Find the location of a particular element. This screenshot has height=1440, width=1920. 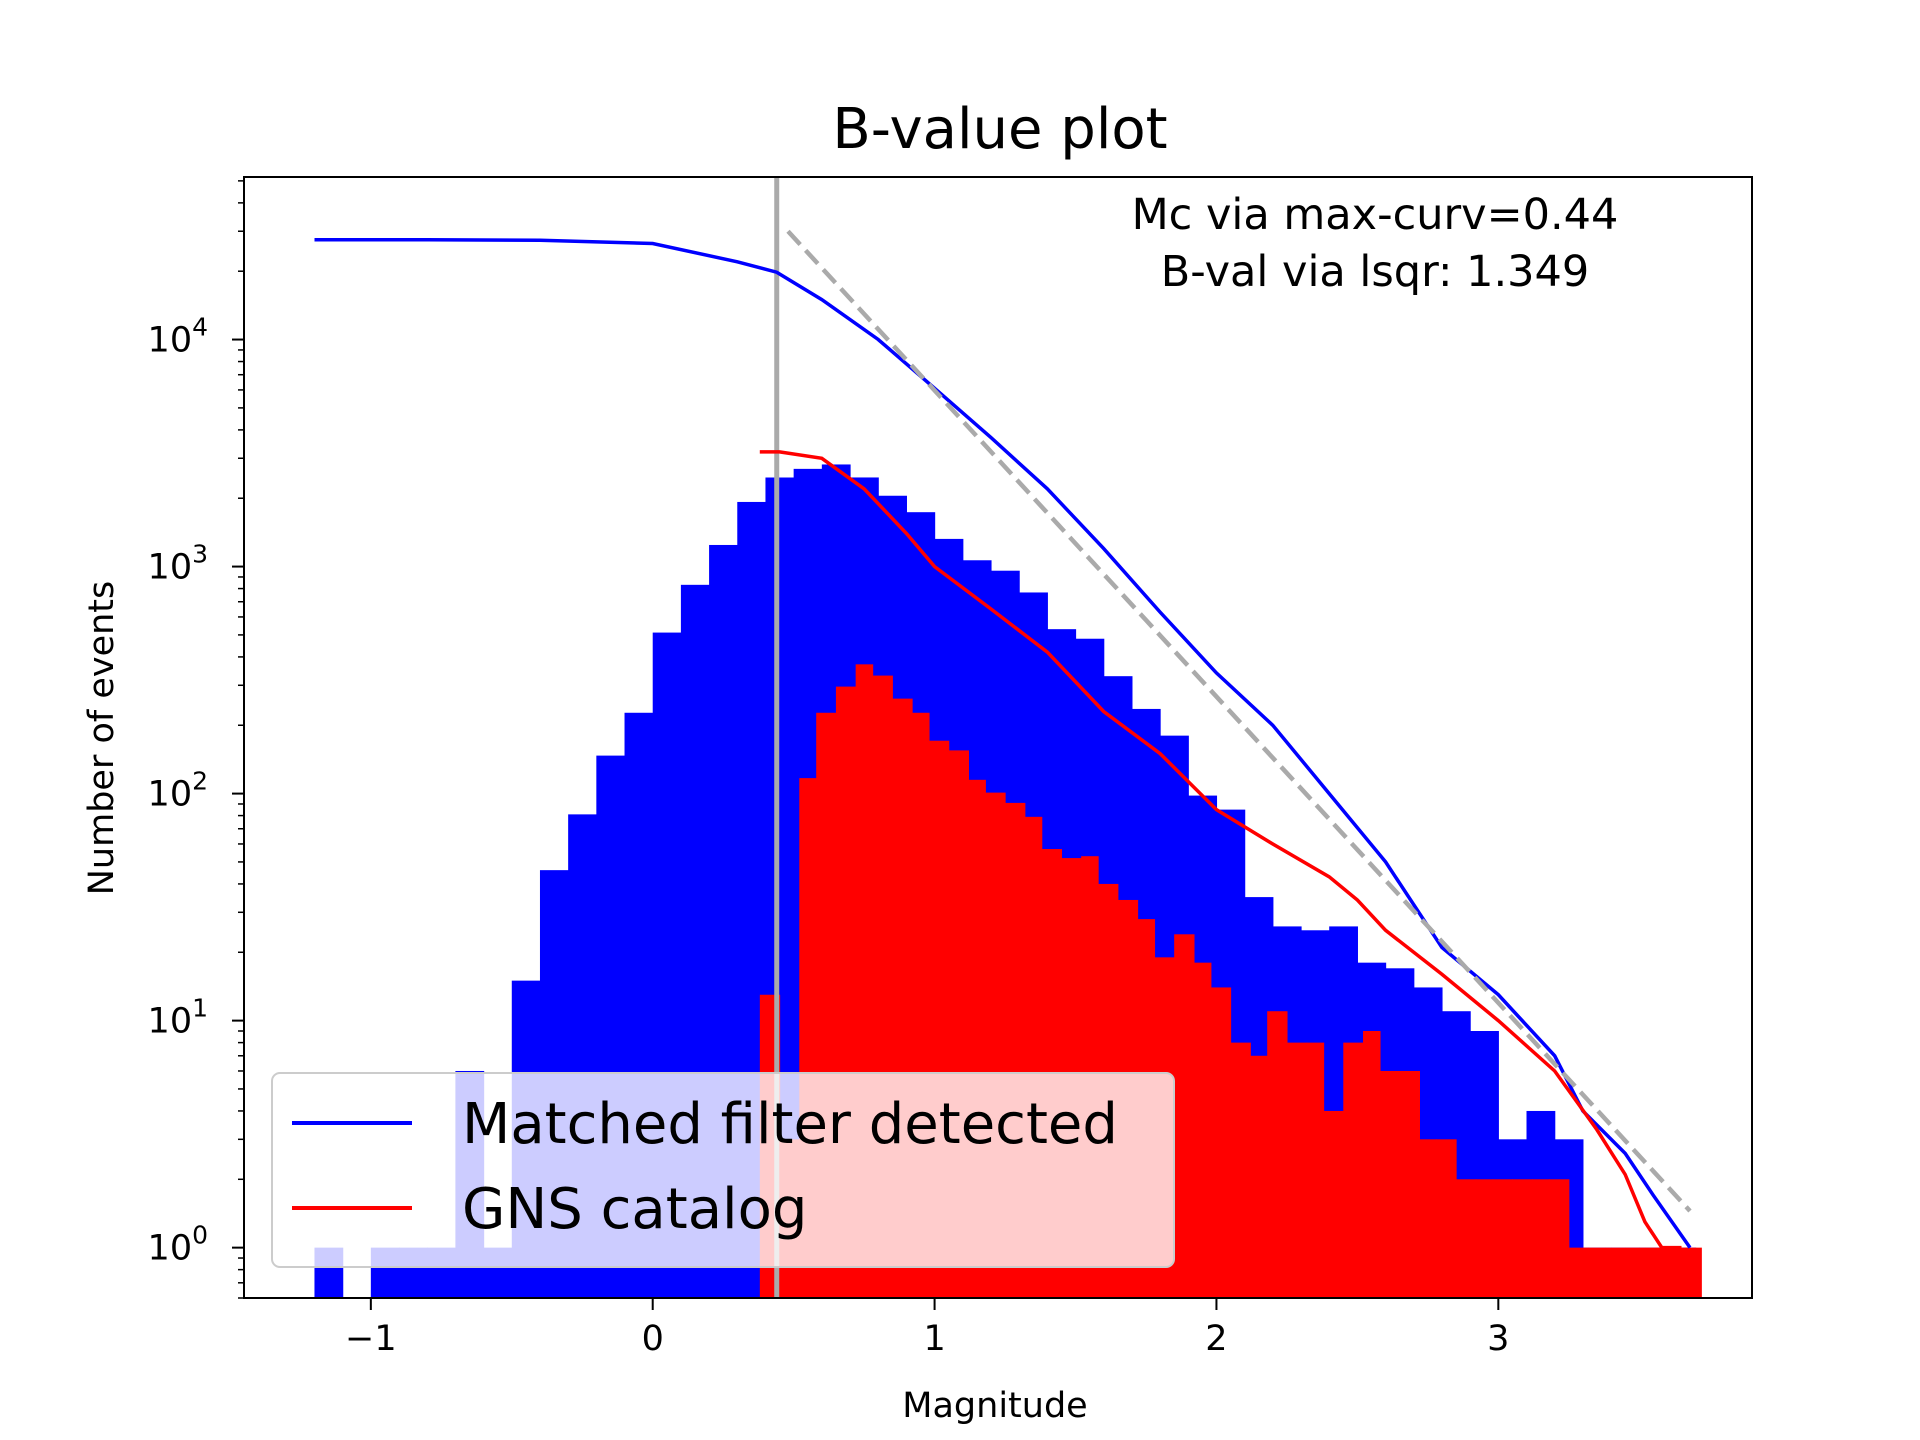

legend-box is located at coordinates (723, 1170).